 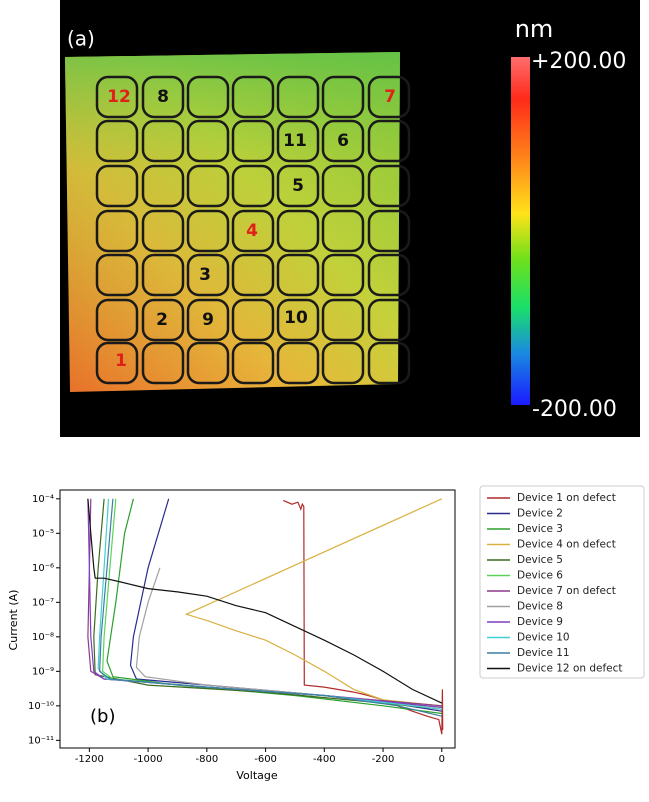 What do you see at coordinates (534, 29) in the screenshot?
I see `colorbar-unit: nm` at bounding box center [534, 29].